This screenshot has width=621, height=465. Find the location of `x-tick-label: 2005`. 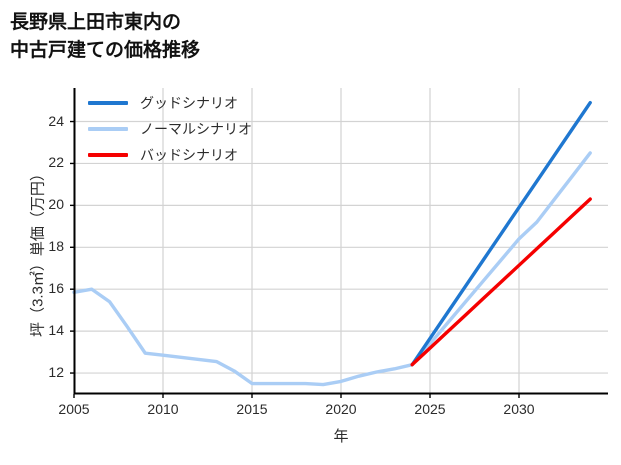

x-tick-label: 2005 is located at coordinates (74, 409).